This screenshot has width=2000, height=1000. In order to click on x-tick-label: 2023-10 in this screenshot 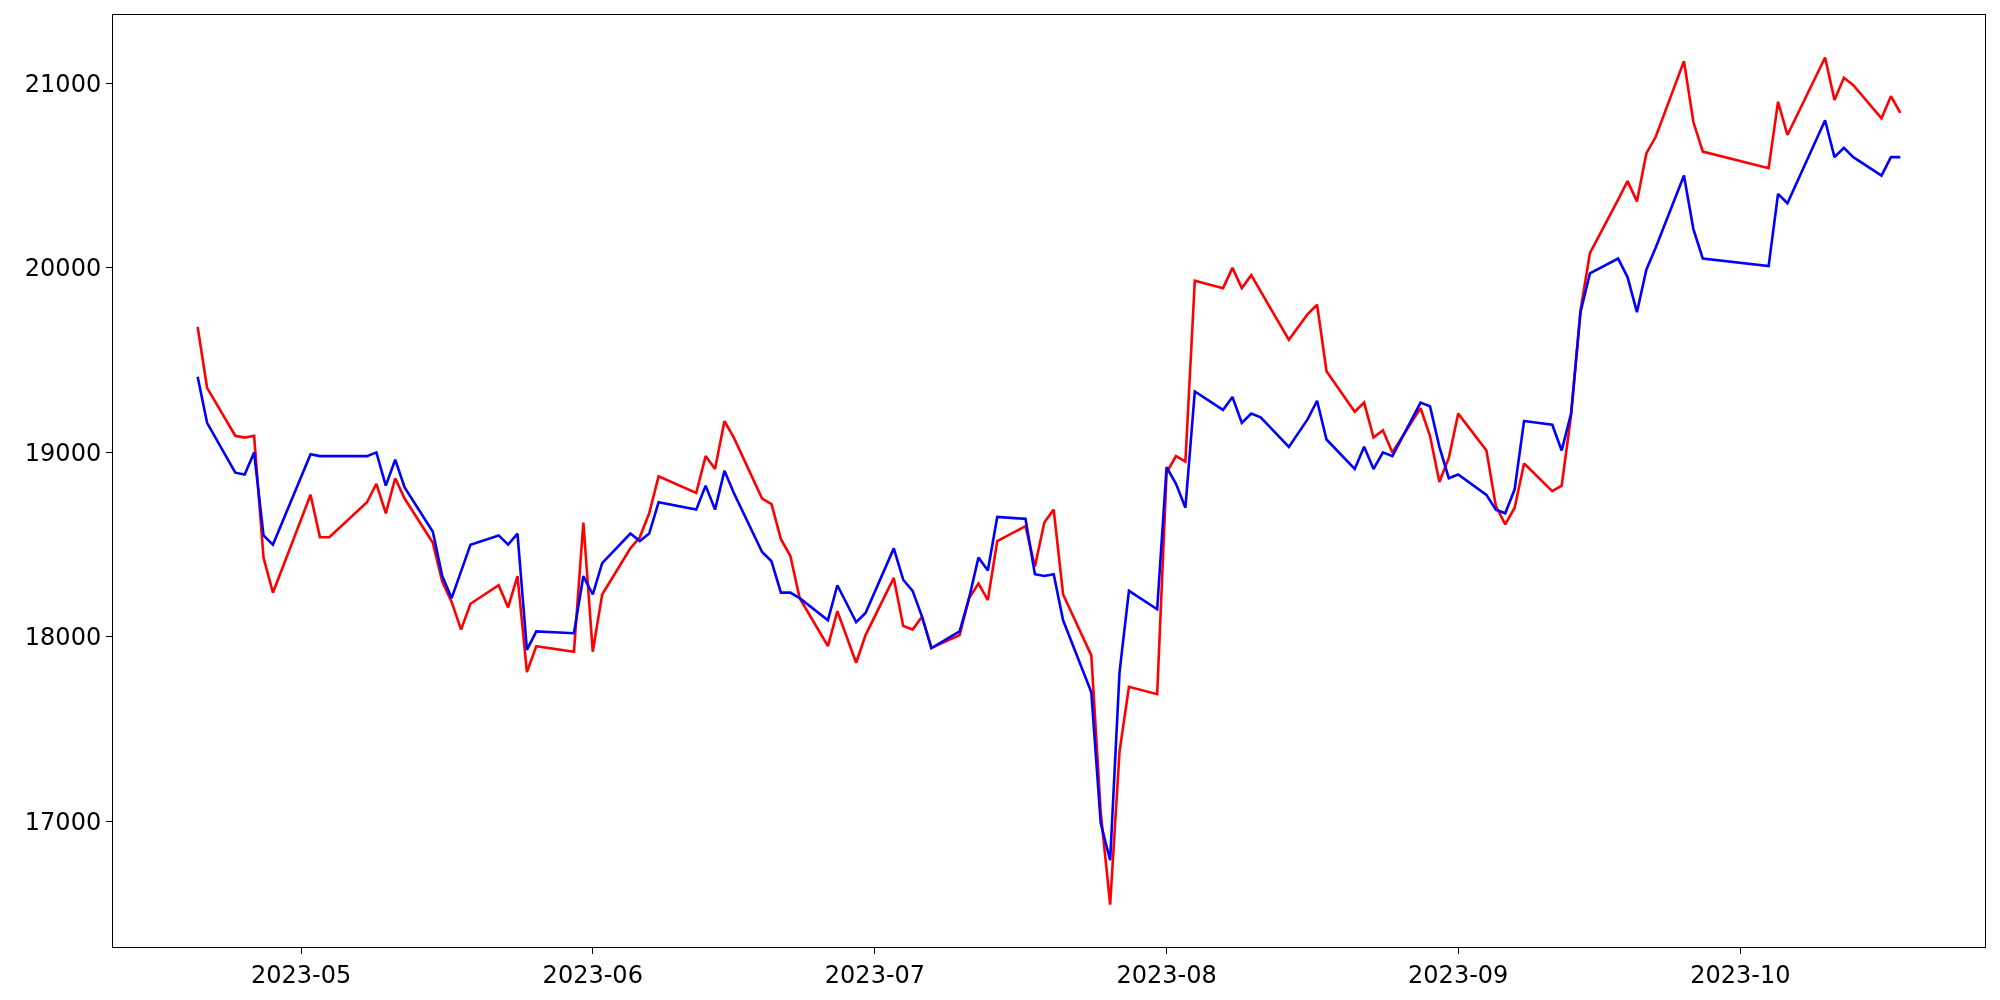, I will do `click(1740, 974)`.